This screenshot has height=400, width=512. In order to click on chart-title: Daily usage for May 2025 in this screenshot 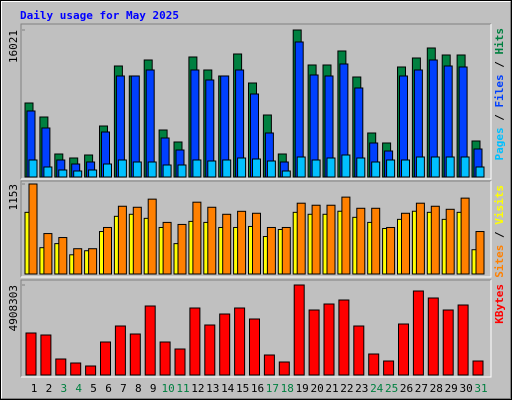, I will do `click(99, 15)`.